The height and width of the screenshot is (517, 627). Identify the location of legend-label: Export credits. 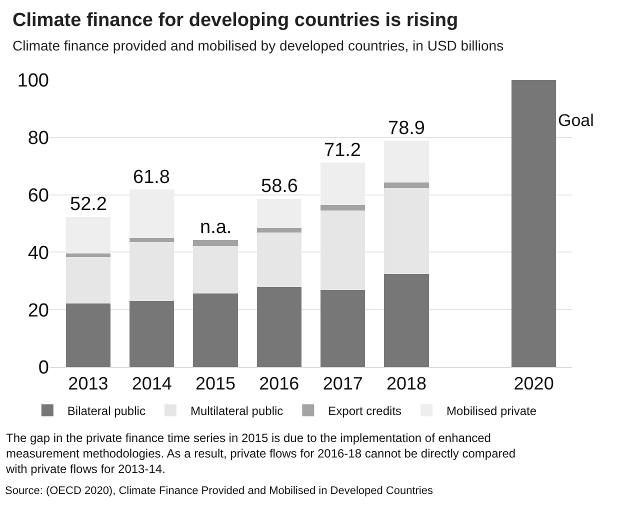
(365, 411).